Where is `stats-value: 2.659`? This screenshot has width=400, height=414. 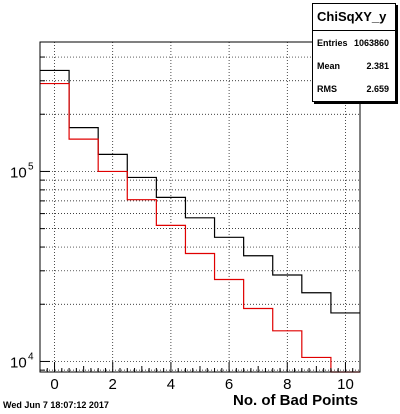 stats-value: 2.659 is located at coordinates (377, 89).